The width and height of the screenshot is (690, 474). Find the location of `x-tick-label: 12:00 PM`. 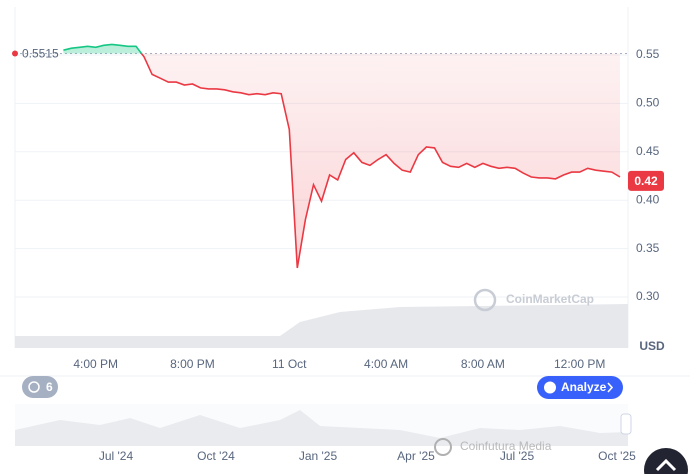

x-tick-label: 12:00 PM is located at coordinates (579, 364).